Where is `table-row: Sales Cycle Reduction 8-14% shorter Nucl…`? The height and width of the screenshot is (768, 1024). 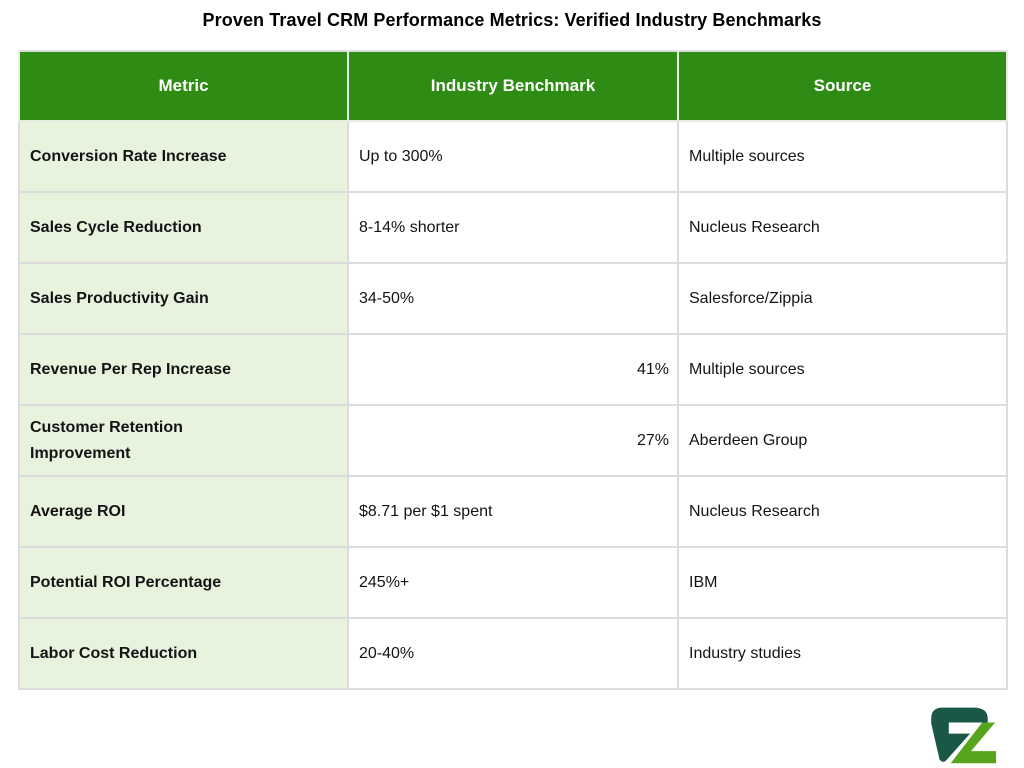
table-row: Sales Cycle Reduction 8-14% shorter Nucl… is located at coordinates (513, 227).